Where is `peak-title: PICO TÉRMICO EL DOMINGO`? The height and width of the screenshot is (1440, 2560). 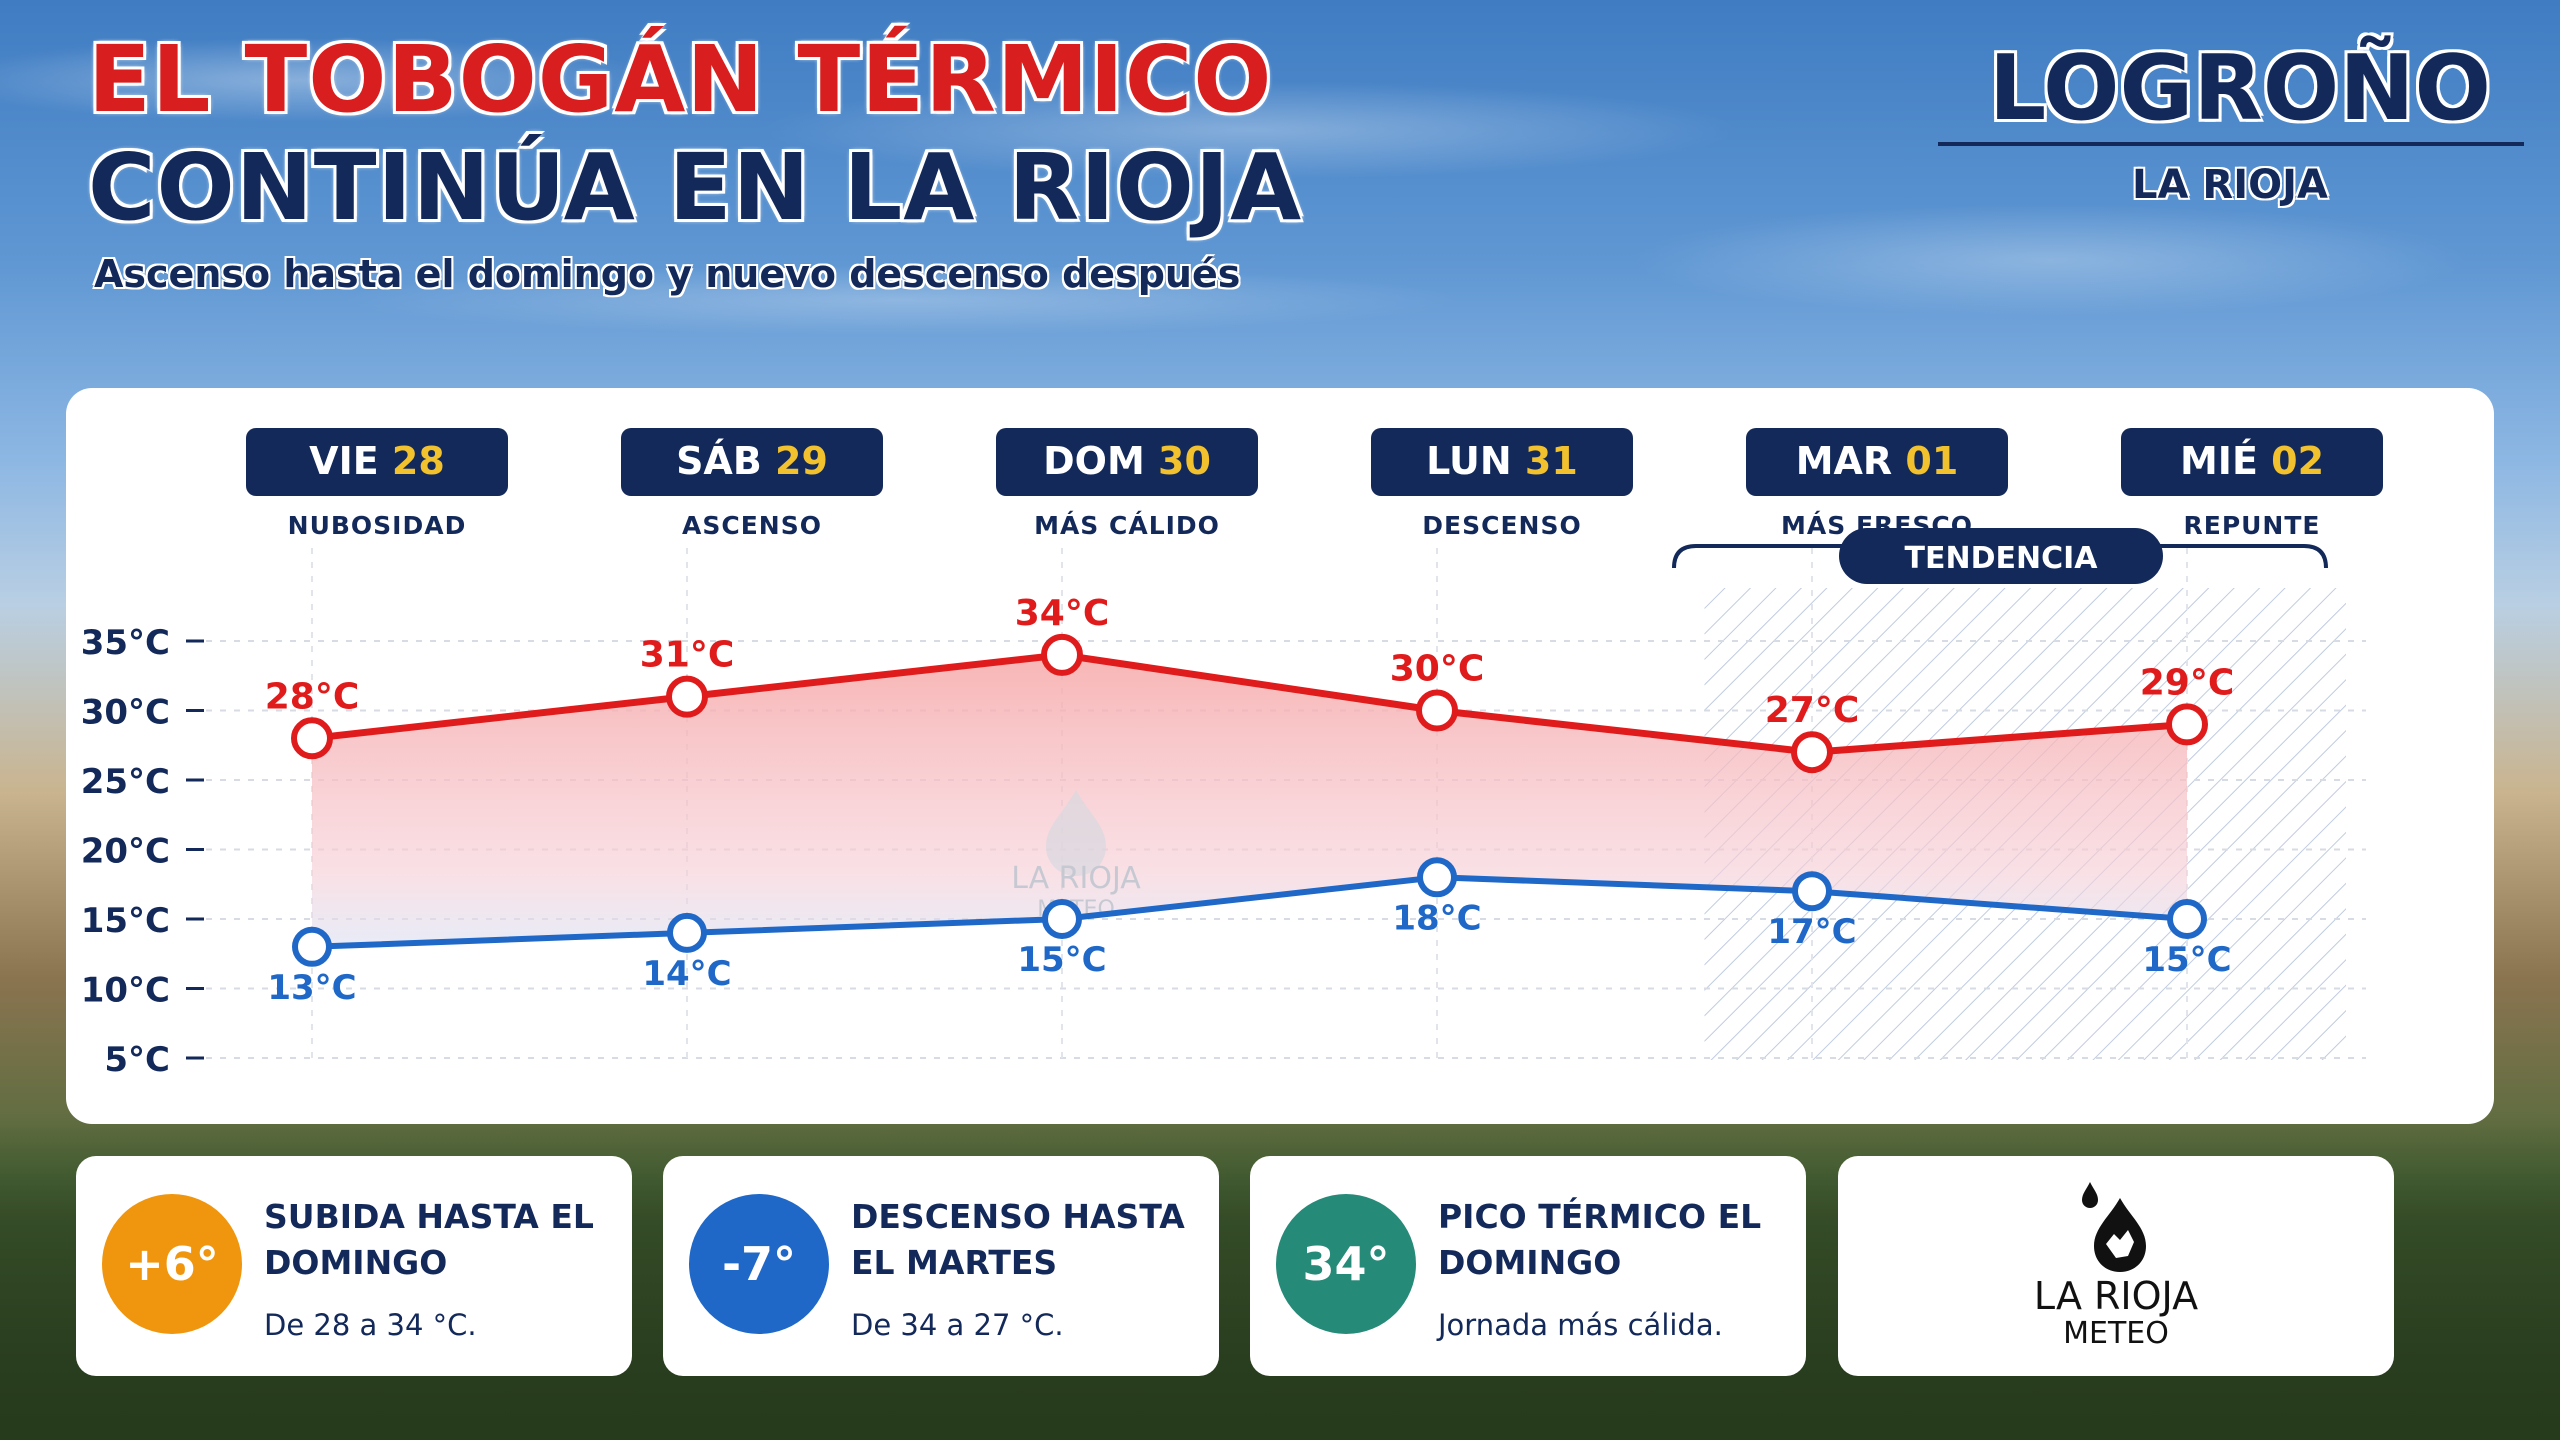
peak-title: PICO TÉRMICO EL DOMINGO is located at coordinates (1600, 1239).